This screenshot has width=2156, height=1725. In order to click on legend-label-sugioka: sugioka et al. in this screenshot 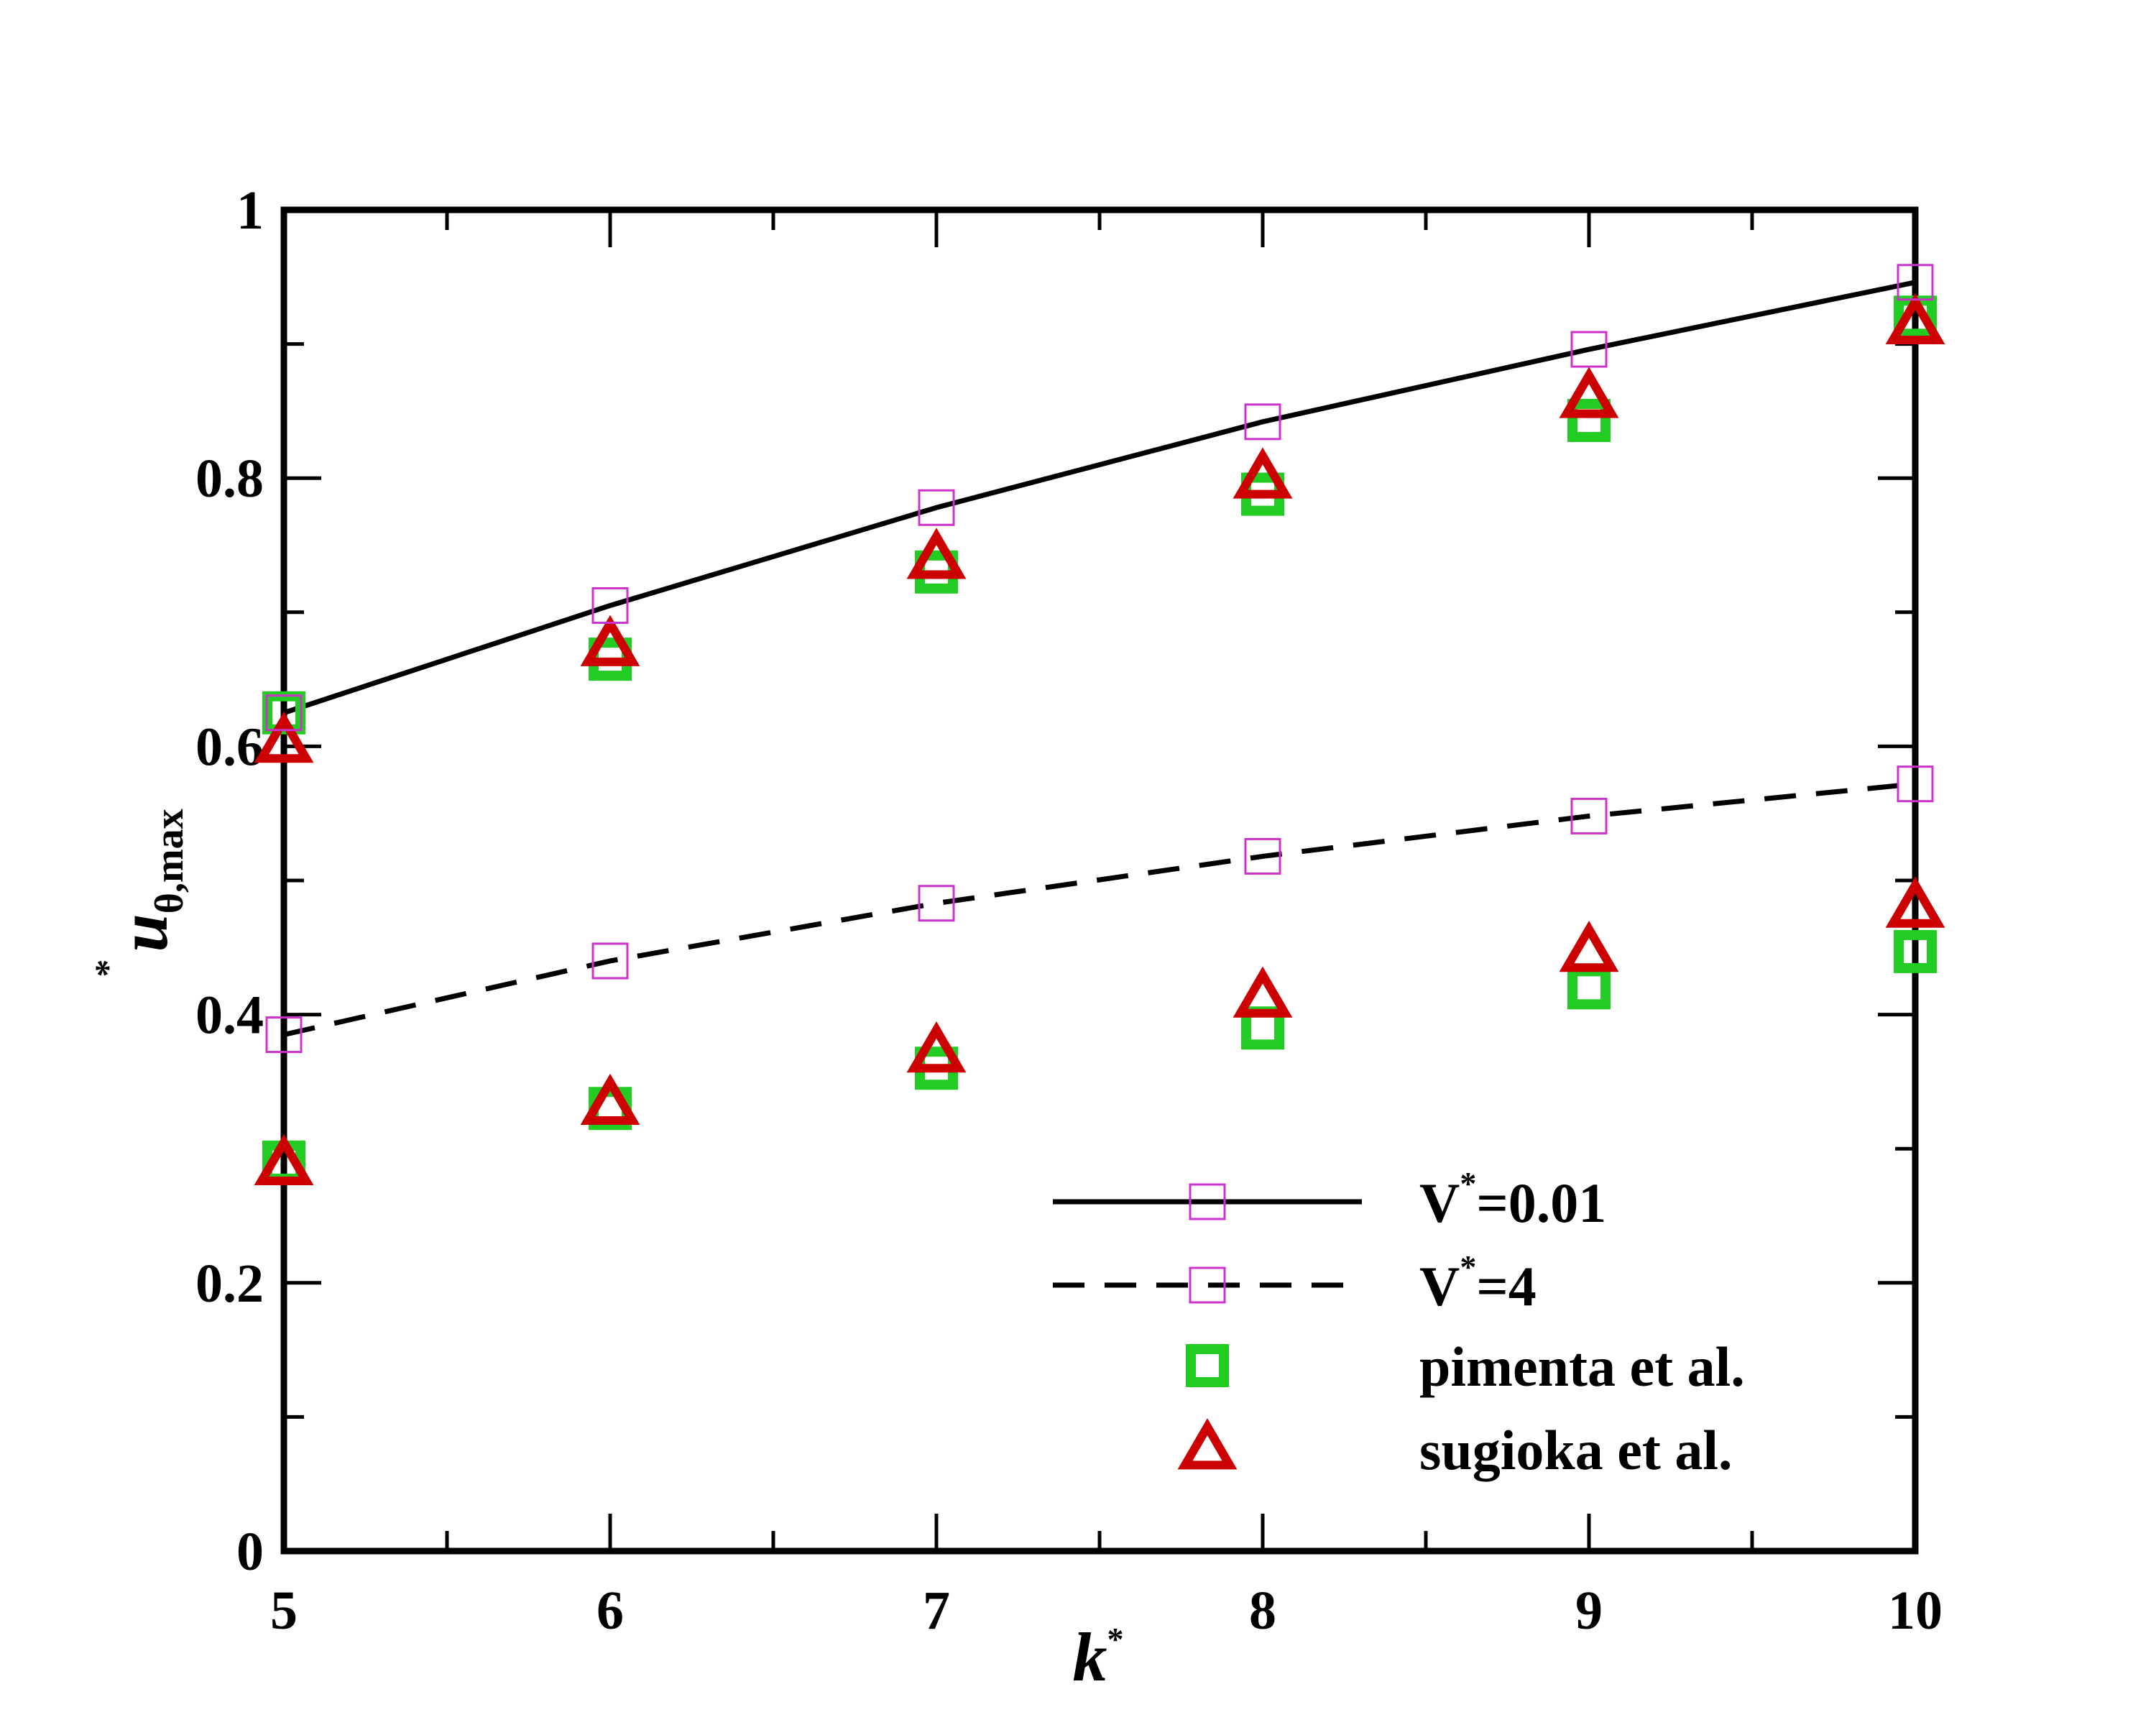, I will do `click(1576, 1450)`.